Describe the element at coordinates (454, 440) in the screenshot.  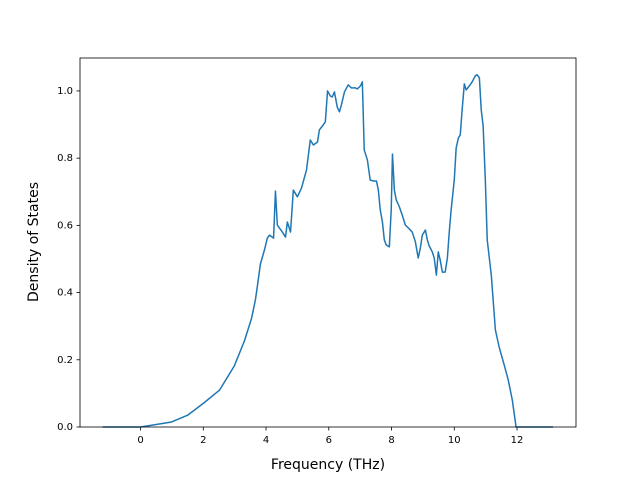
I see `x-tick-label: 10` at that location.